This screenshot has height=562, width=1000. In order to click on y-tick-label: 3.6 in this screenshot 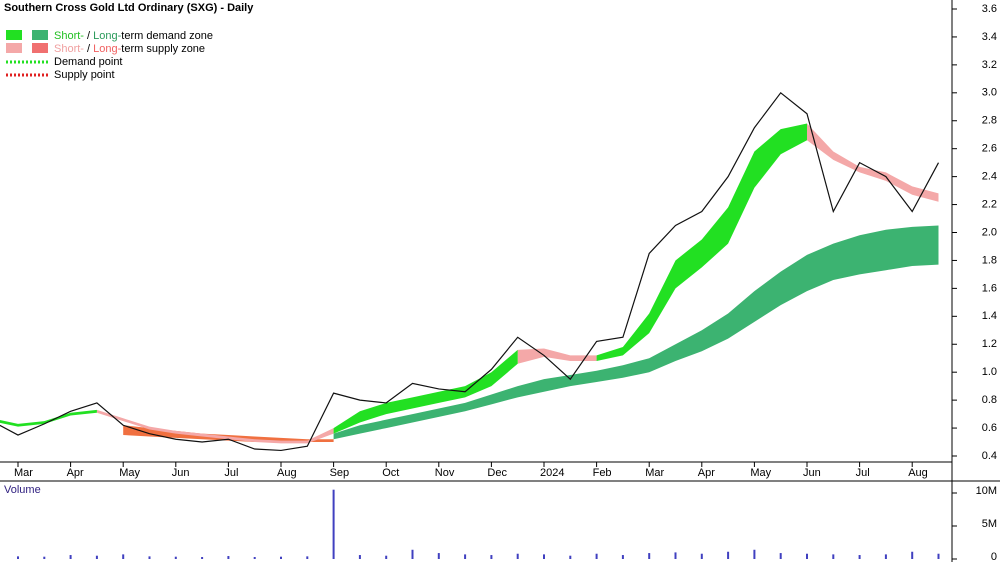, I will do `click(989, 9)`.